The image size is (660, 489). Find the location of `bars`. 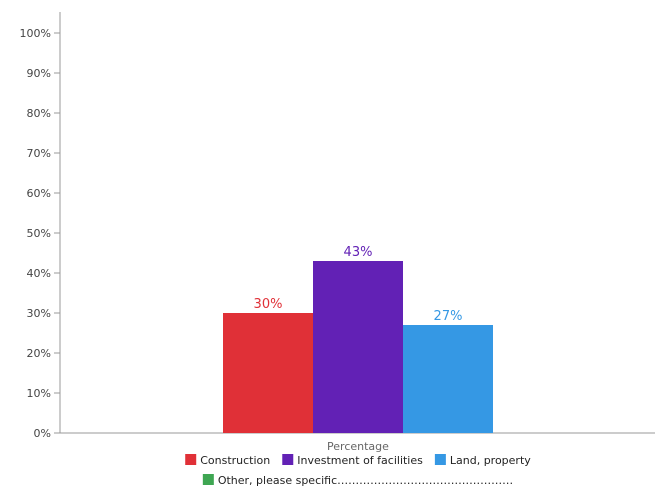

bars is located at coordinates (358, 347).